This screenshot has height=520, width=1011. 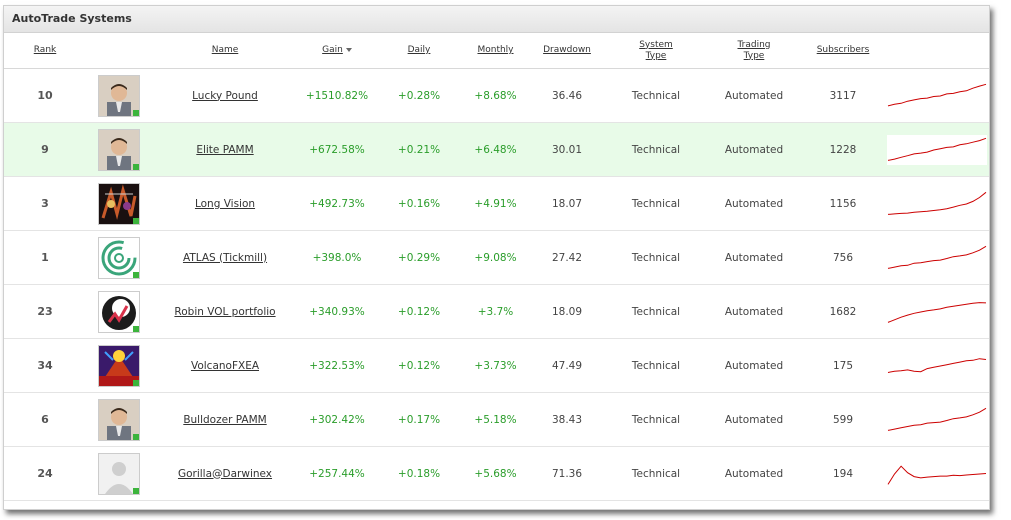 I want to click on name-cell: Long Vision, so click(x=225, y=203).